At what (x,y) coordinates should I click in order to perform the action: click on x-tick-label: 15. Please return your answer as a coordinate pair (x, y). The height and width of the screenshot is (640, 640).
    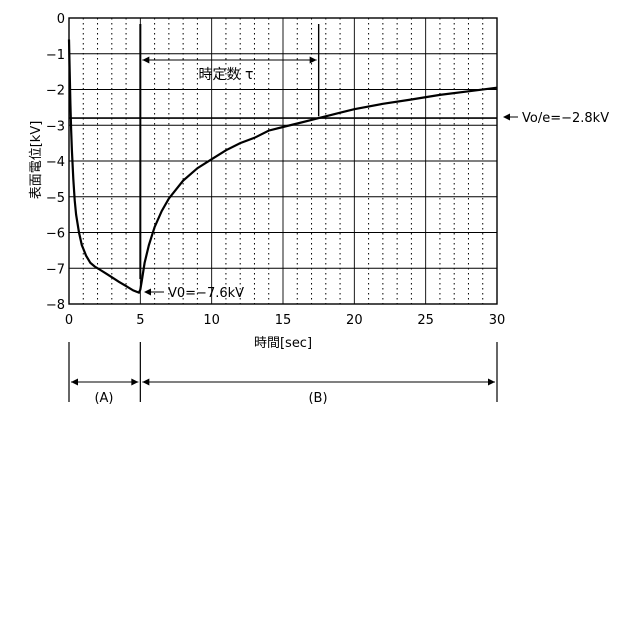
    Looking at the image, I should click on (283, 320).